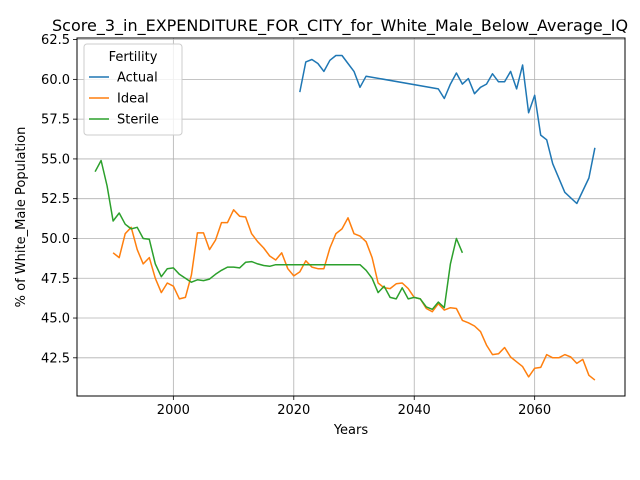 Image resolution: width=640 pixels, height=480 pixels. What do you see at coordinates (55, 159) in the screenshot?
I see `y-tick-label: 55.0` at bounding box center [55, 159].